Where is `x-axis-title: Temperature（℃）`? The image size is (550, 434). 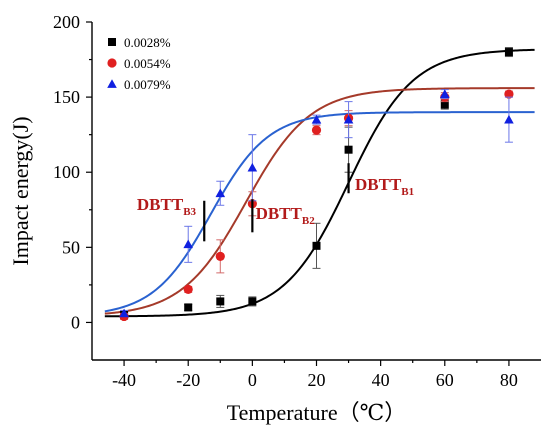
x-axis-title: Temperature（℃） is located at coordinates (316, 412).